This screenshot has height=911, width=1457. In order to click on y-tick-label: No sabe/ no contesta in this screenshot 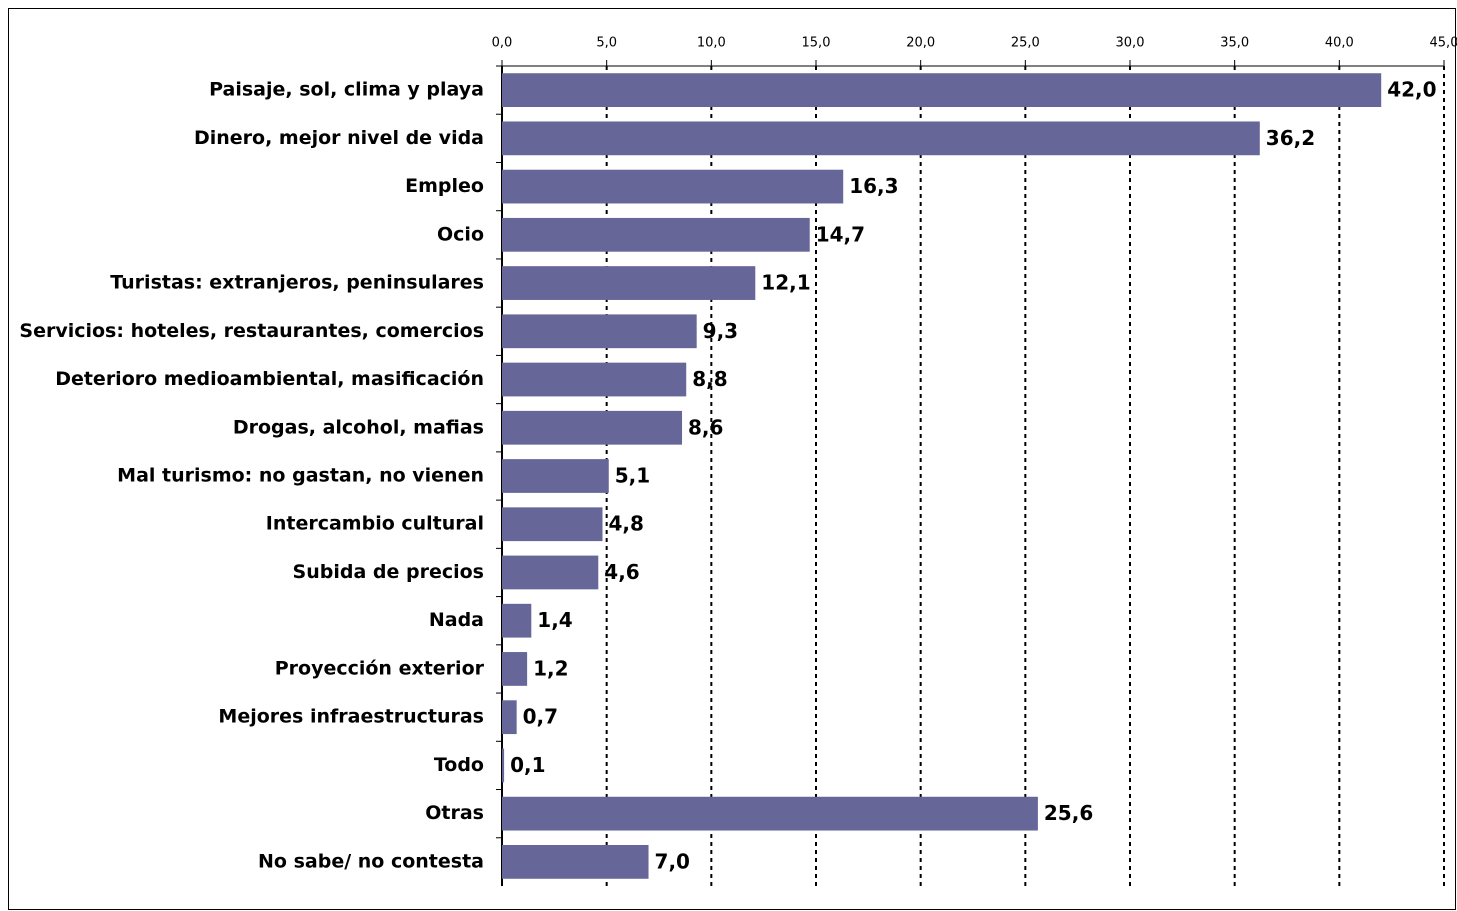, I will do `click(371, 861)`.